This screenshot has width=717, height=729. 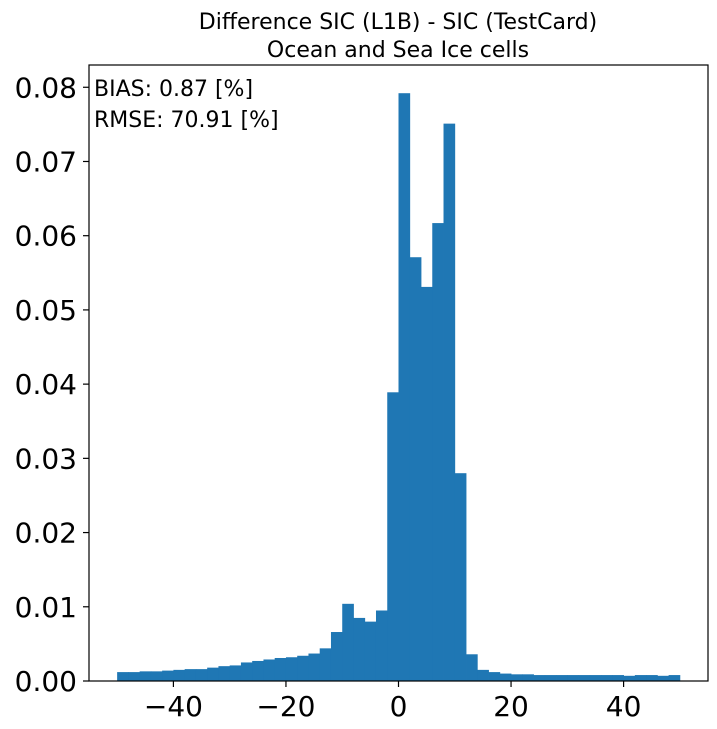 What do you see at coordinates (173, 89) in the screenshot?
I see `bias-annotation: BIAS: 0.87 [%]` at bounding box center [173, 89].